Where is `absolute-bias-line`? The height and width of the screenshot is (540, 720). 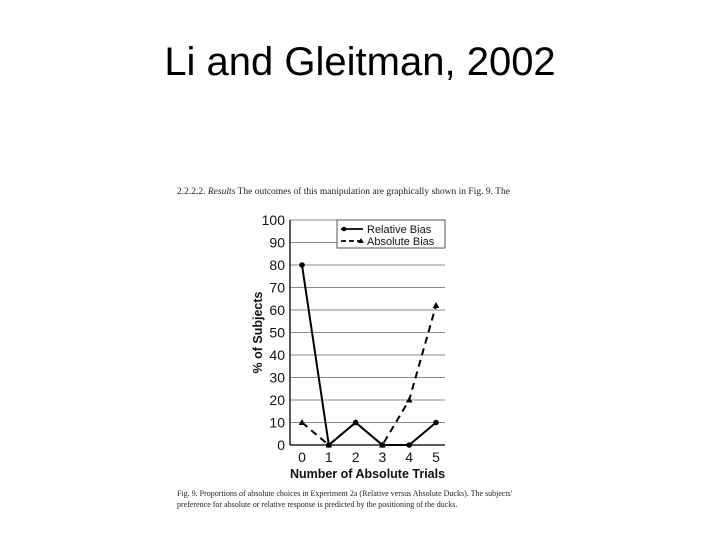 absolute-bias-line is located at coordinates (369, 376).